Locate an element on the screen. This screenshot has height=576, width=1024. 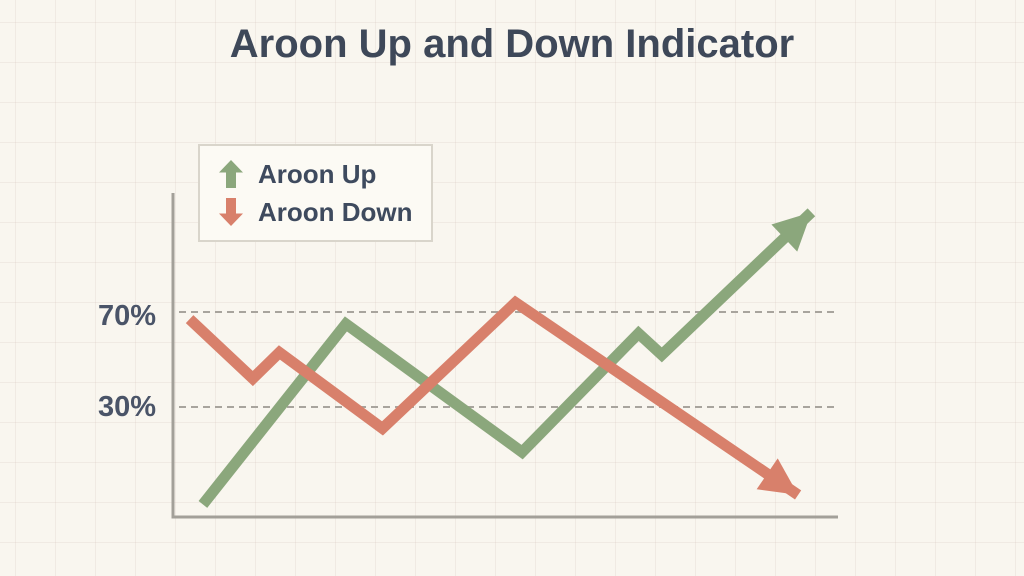
legend-item-aroon-down: Aroon Down is located at coordinates (325, 212).